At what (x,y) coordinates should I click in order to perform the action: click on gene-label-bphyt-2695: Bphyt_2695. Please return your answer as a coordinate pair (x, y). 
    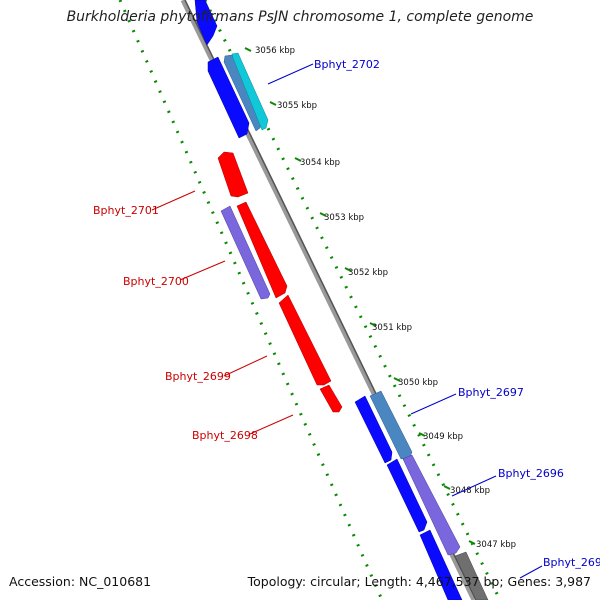
    Looking at the image, I should click on (571, 562).